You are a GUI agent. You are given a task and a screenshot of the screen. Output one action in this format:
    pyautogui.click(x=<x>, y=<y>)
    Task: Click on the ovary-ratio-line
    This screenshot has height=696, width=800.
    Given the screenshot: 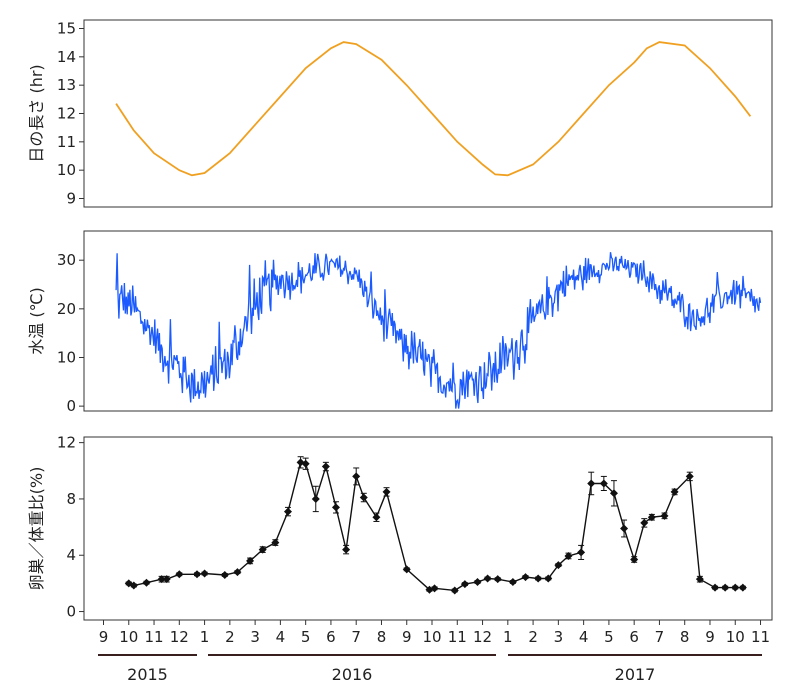 What is the action you would take?
    pyautogui.click(x=435, y=526)
    